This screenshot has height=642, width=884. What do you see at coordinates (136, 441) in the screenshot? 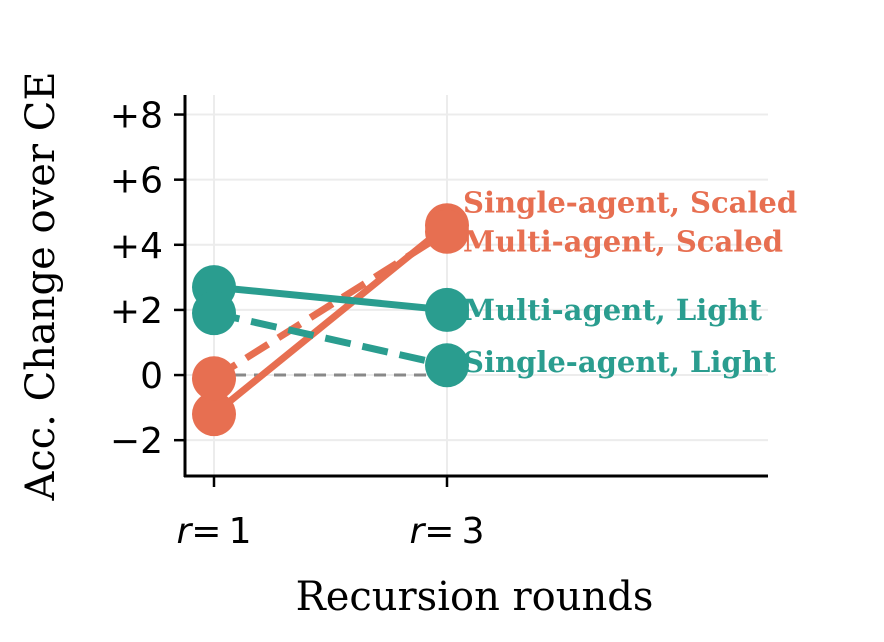
I see `y-tick-label: −2` at bounding box center [136, 441].